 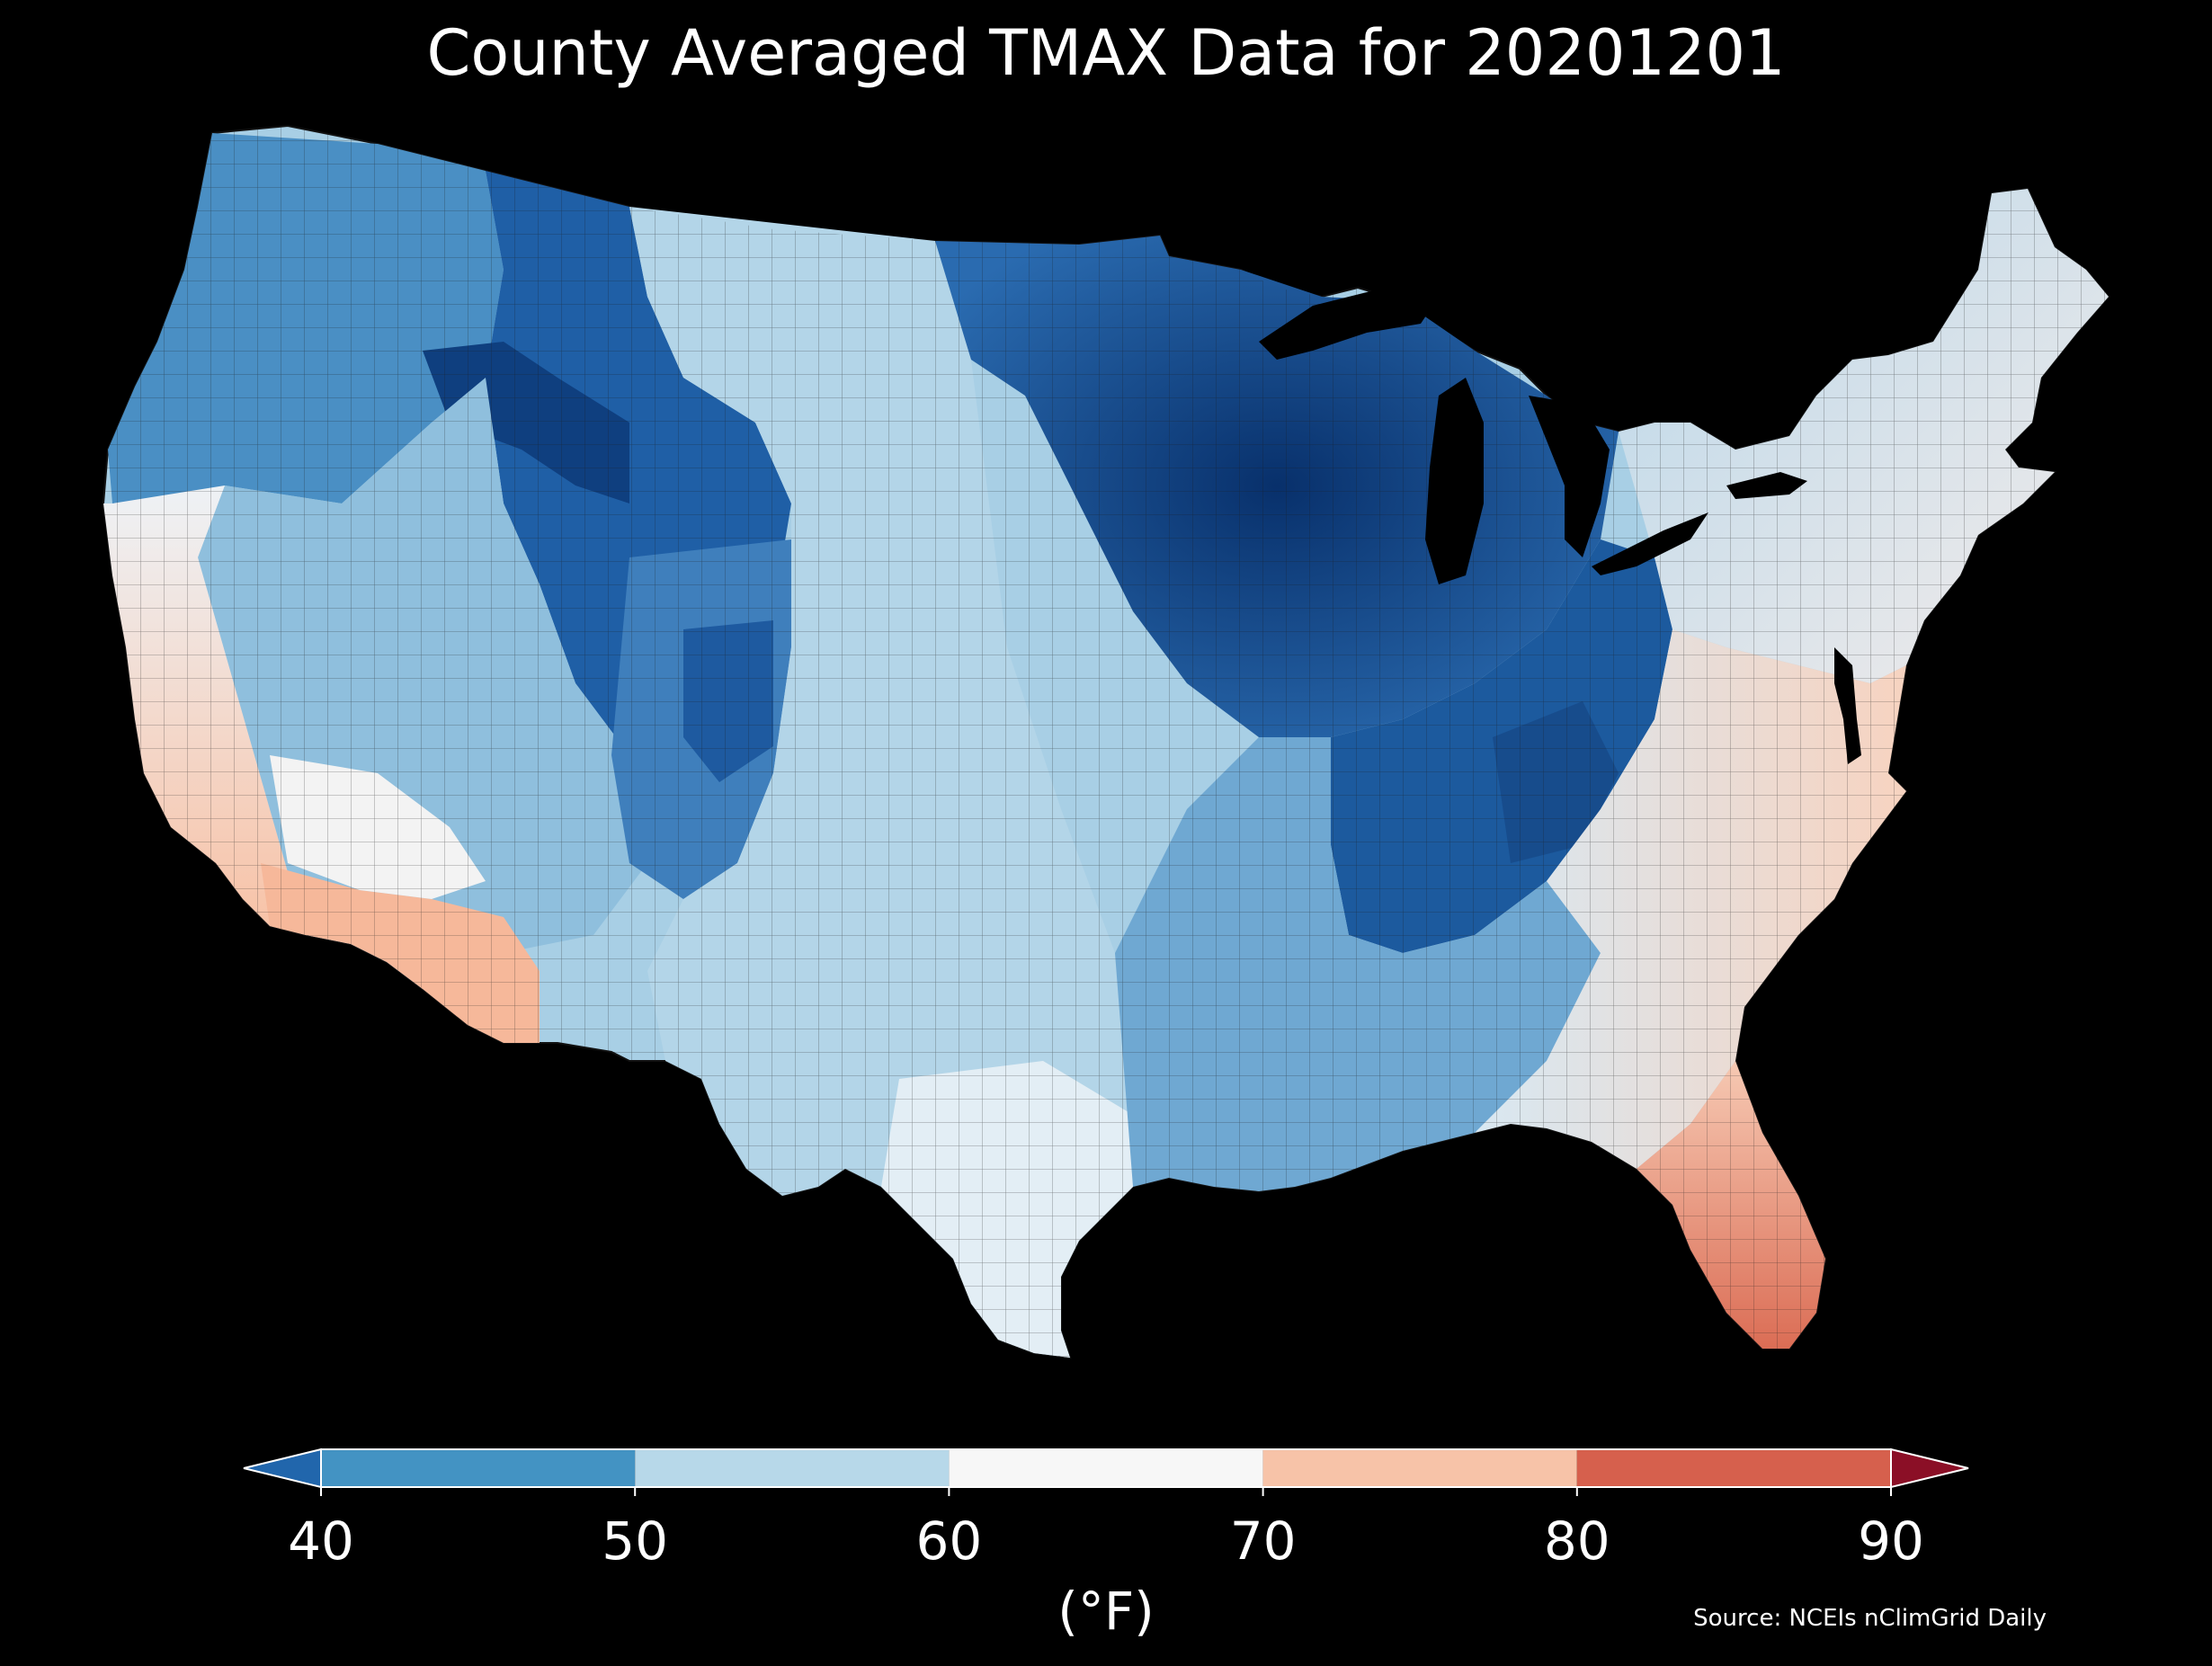 What do you see at coordinates (1929, 1468) in the screenshot?
I see `colorbar-extend-high` at bounding box center [1929, 1468].